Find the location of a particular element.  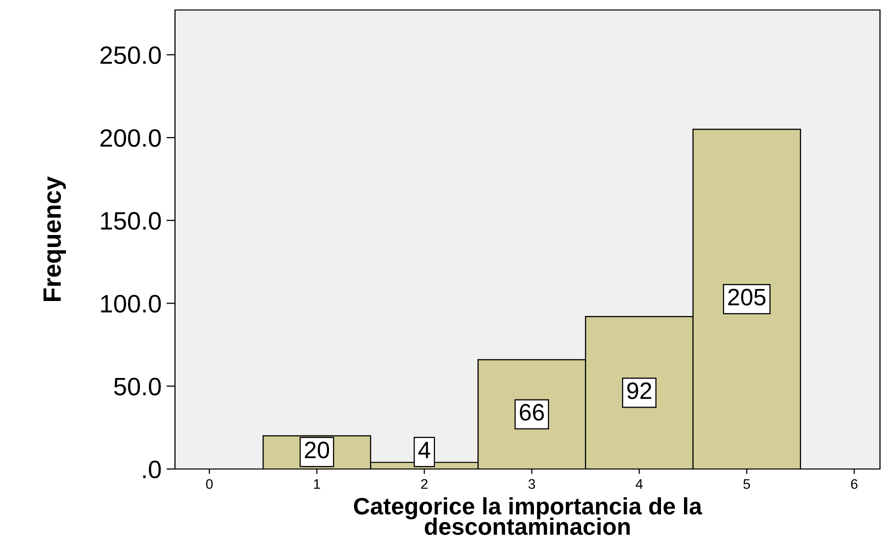

data-label: 92 is located at coordinates (639, 391).